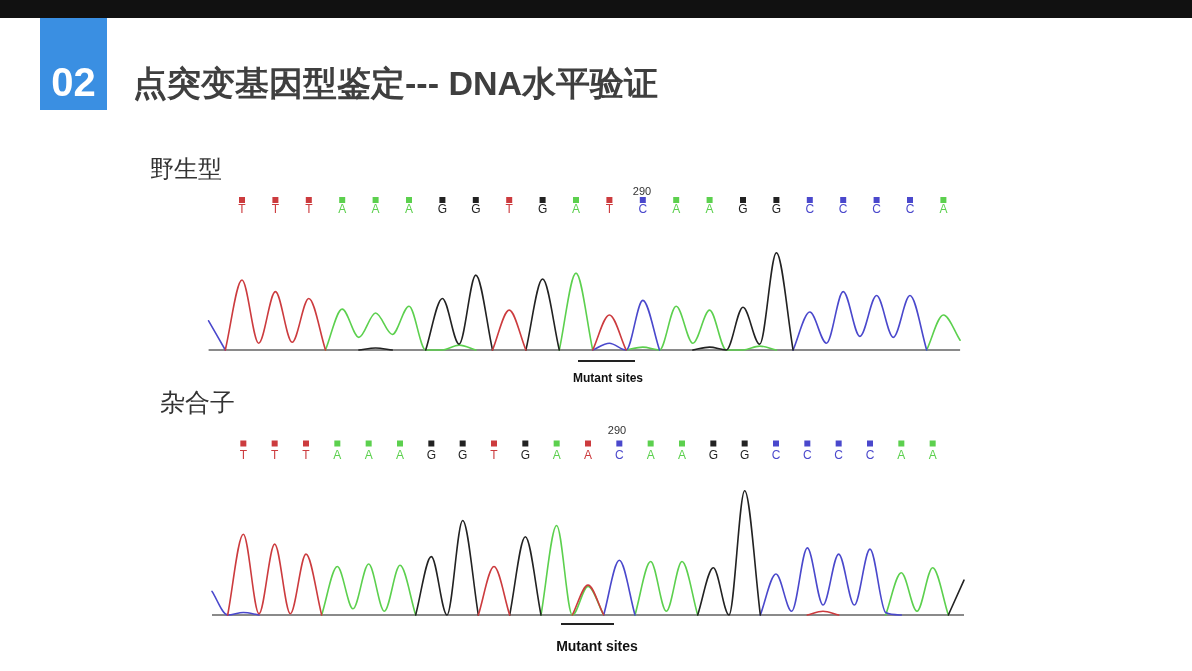 The image size is (1192, 671). Describe the element at coordinates (197, 402) in the screenshot. I see `chart-title: 杂合子` at that location.